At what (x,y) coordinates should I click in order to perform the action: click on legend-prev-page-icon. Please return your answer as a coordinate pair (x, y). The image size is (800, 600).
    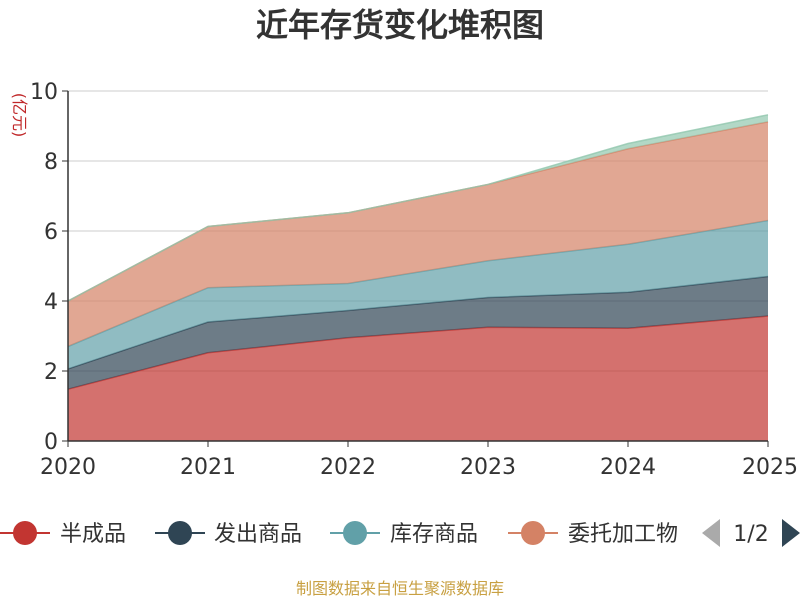
    Looking at the image, I should click on (711, 533).